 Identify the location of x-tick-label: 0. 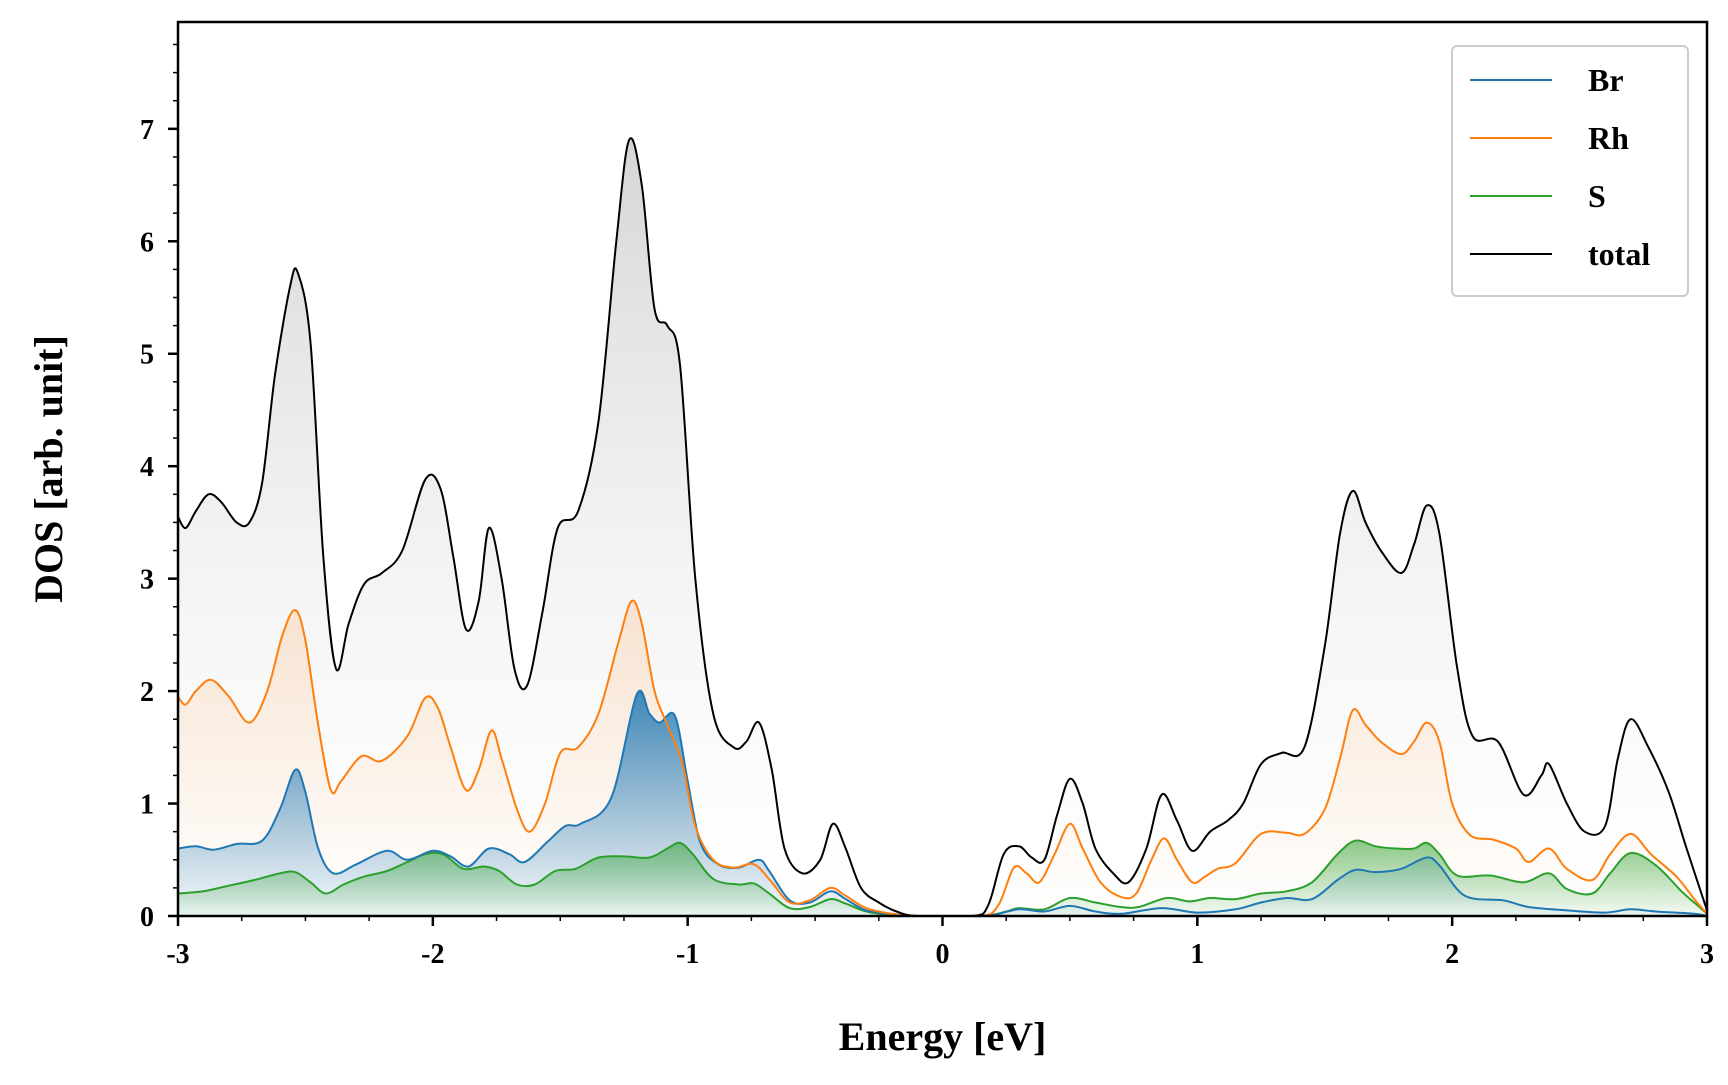
(943, 954).